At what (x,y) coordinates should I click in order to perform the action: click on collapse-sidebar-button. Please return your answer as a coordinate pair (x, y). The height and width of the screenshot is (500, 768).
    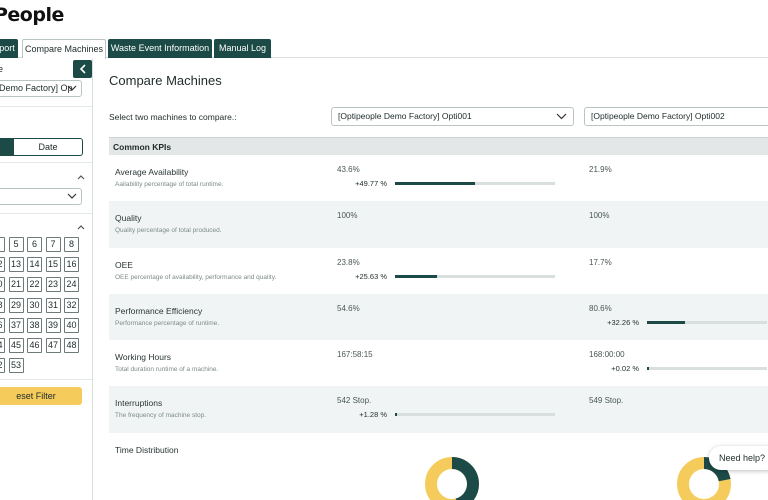
    Looking at the image, I should click on (82, 69).